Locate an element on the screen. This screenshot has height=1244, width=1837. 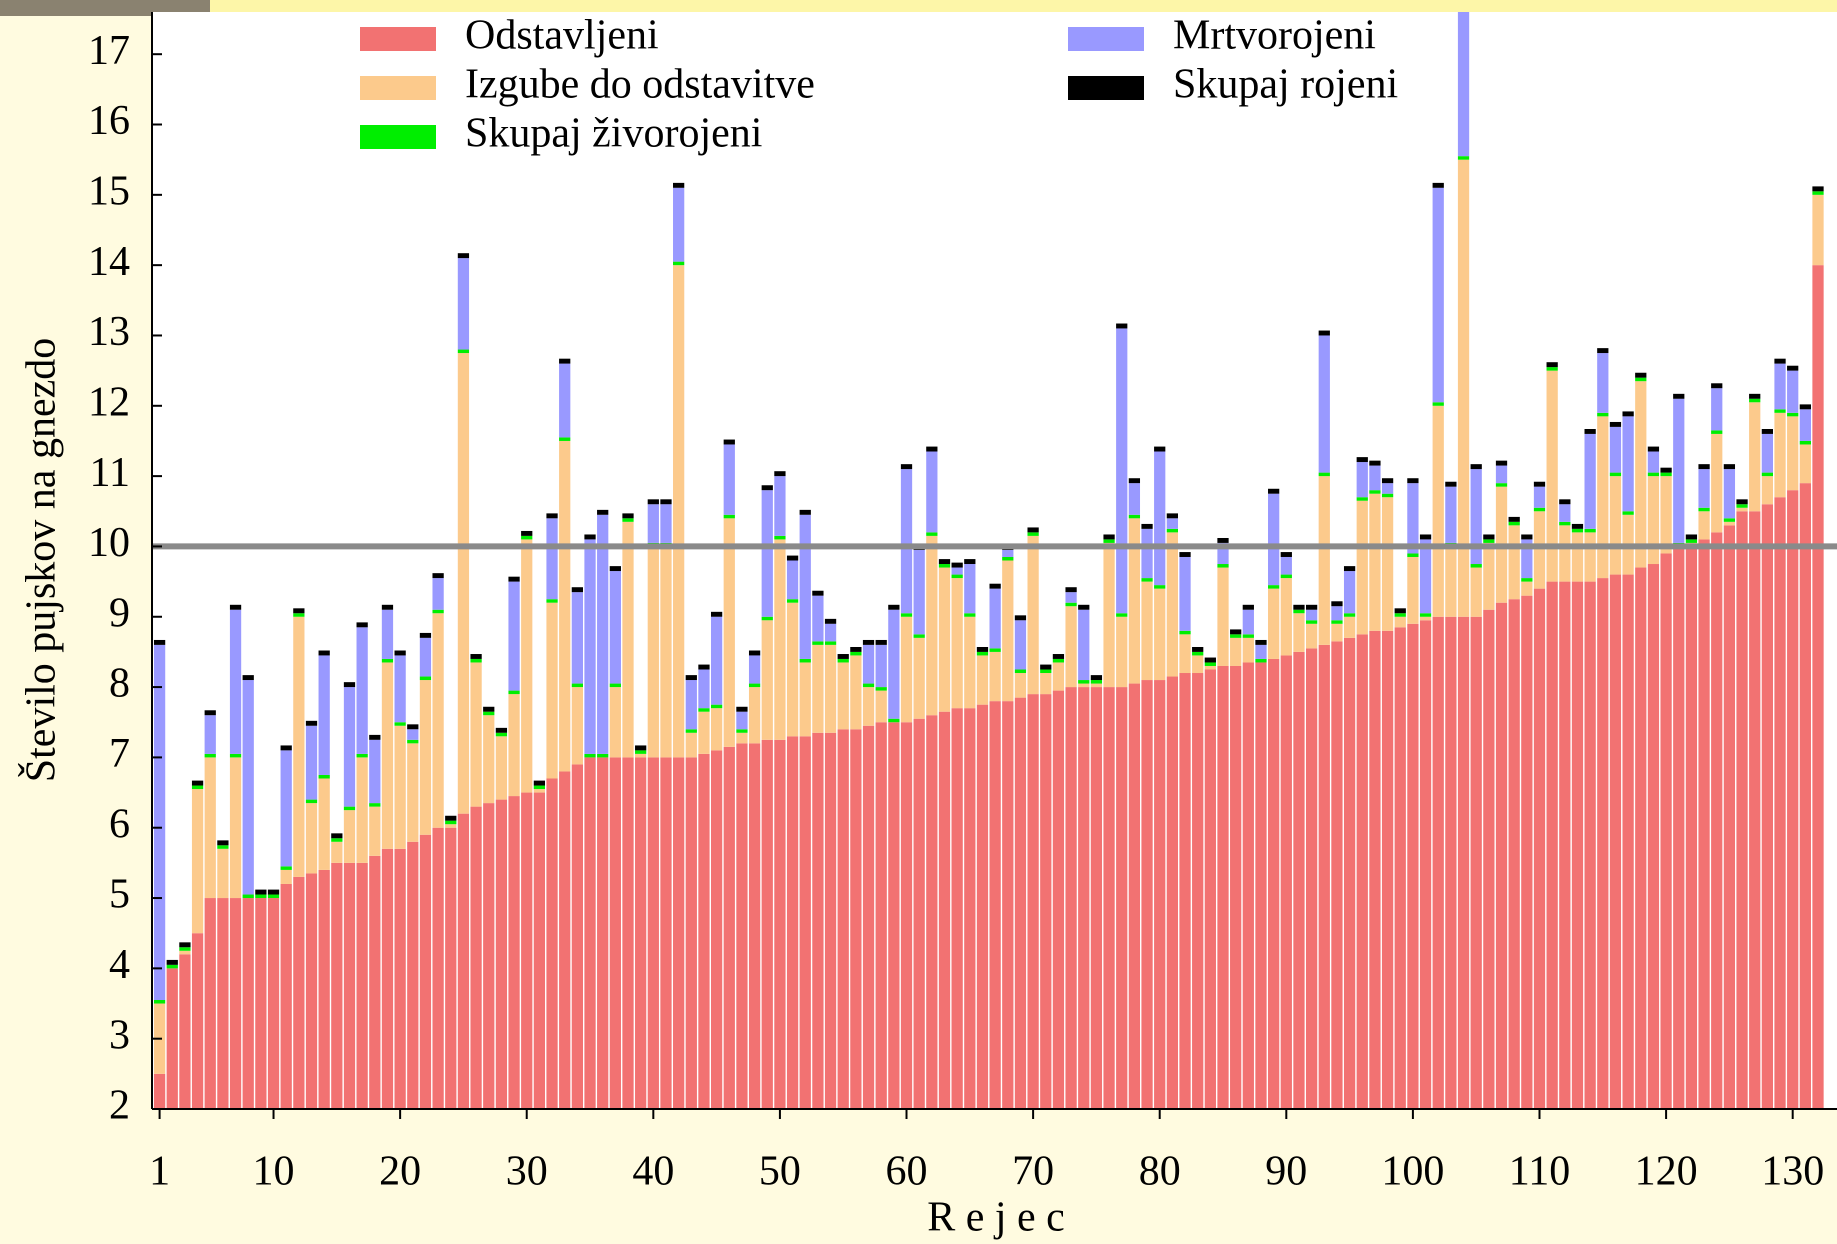
y-tick-label: 13 is located at coordinates (109, 332).